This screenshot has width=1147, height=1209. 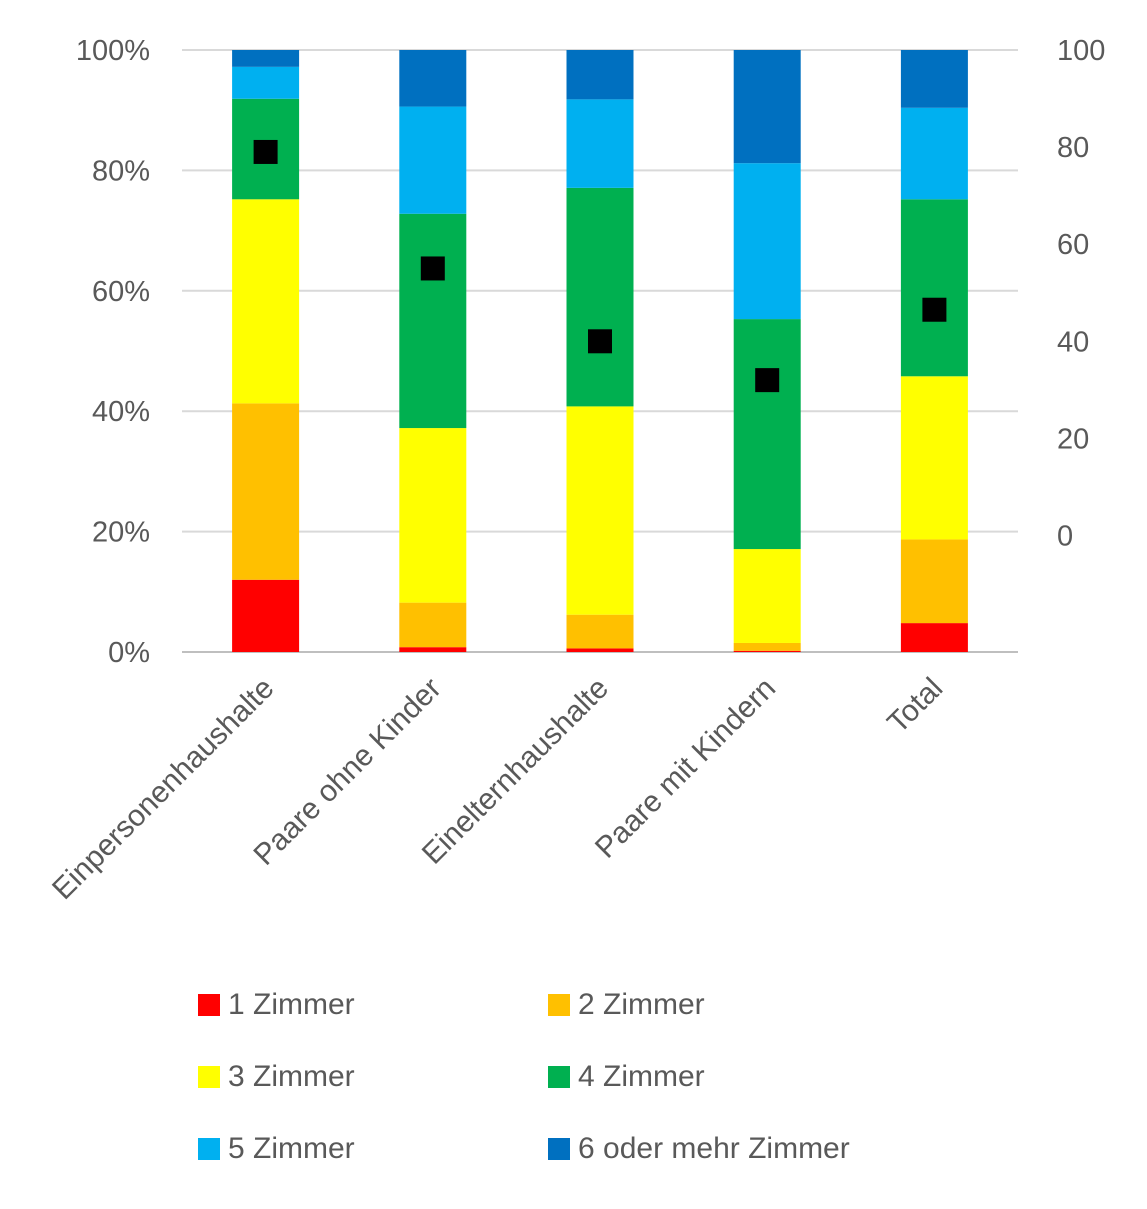 I want to click on y-tick-label: 60%, so click(x=121, y=292).